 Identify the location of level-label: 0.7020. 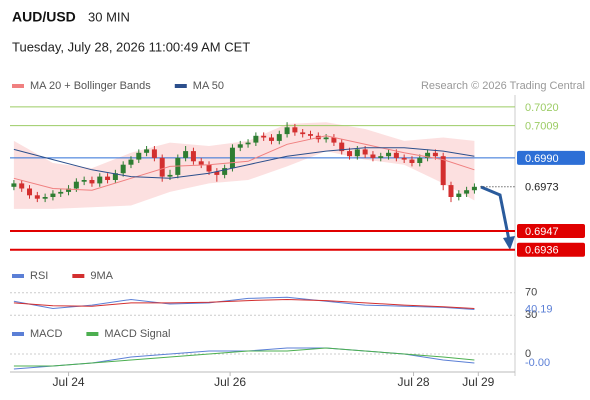
(542, 108).